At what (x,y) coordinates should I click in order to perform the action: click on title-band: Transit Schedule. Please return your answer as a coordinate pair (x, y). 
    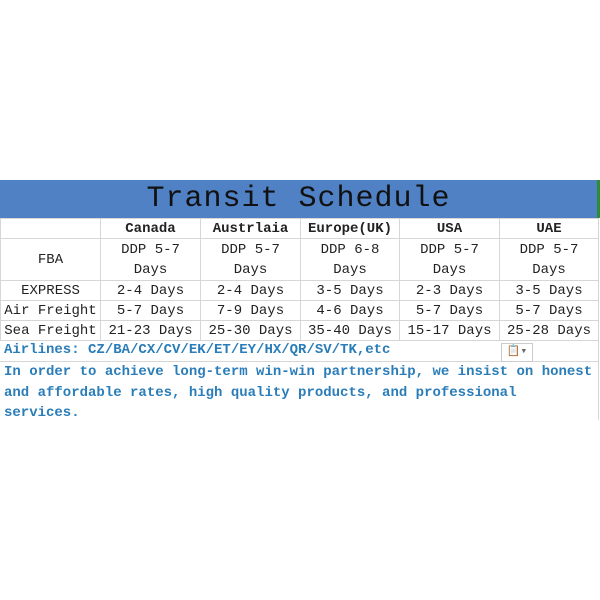
    Looking at the image, I should click on (300, 199).